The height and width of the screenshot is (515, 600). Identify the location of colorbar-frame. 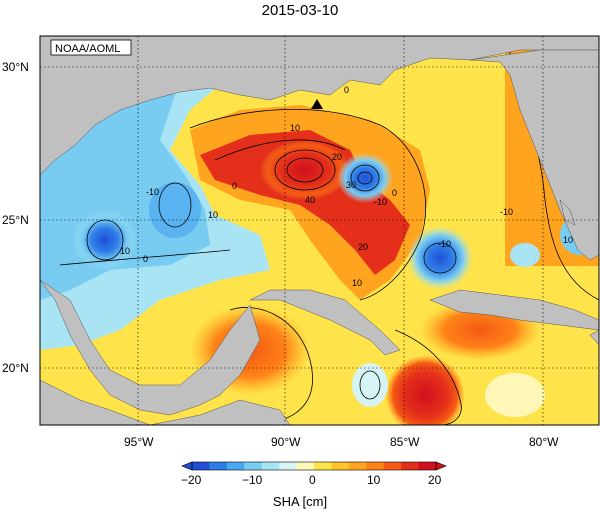
(314, 466).